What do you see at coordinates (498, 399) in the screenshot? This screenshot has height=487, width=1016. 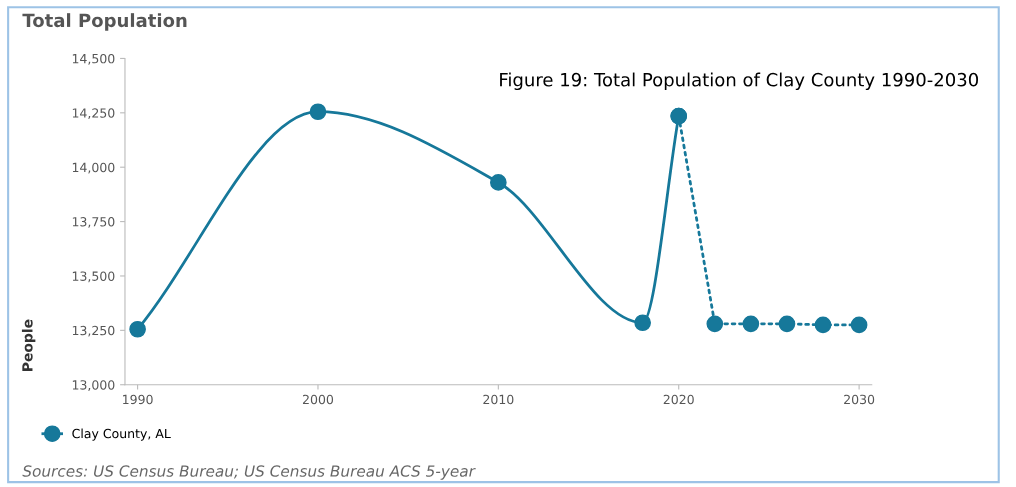 I see `x-tick-label: 2010` at bounding box center [498, 399].